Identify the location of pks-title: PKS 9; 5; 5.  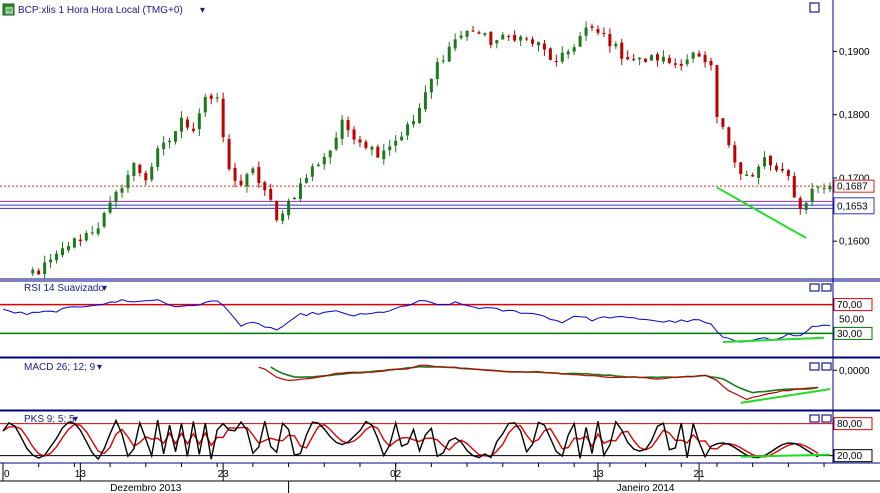
(49, 419).